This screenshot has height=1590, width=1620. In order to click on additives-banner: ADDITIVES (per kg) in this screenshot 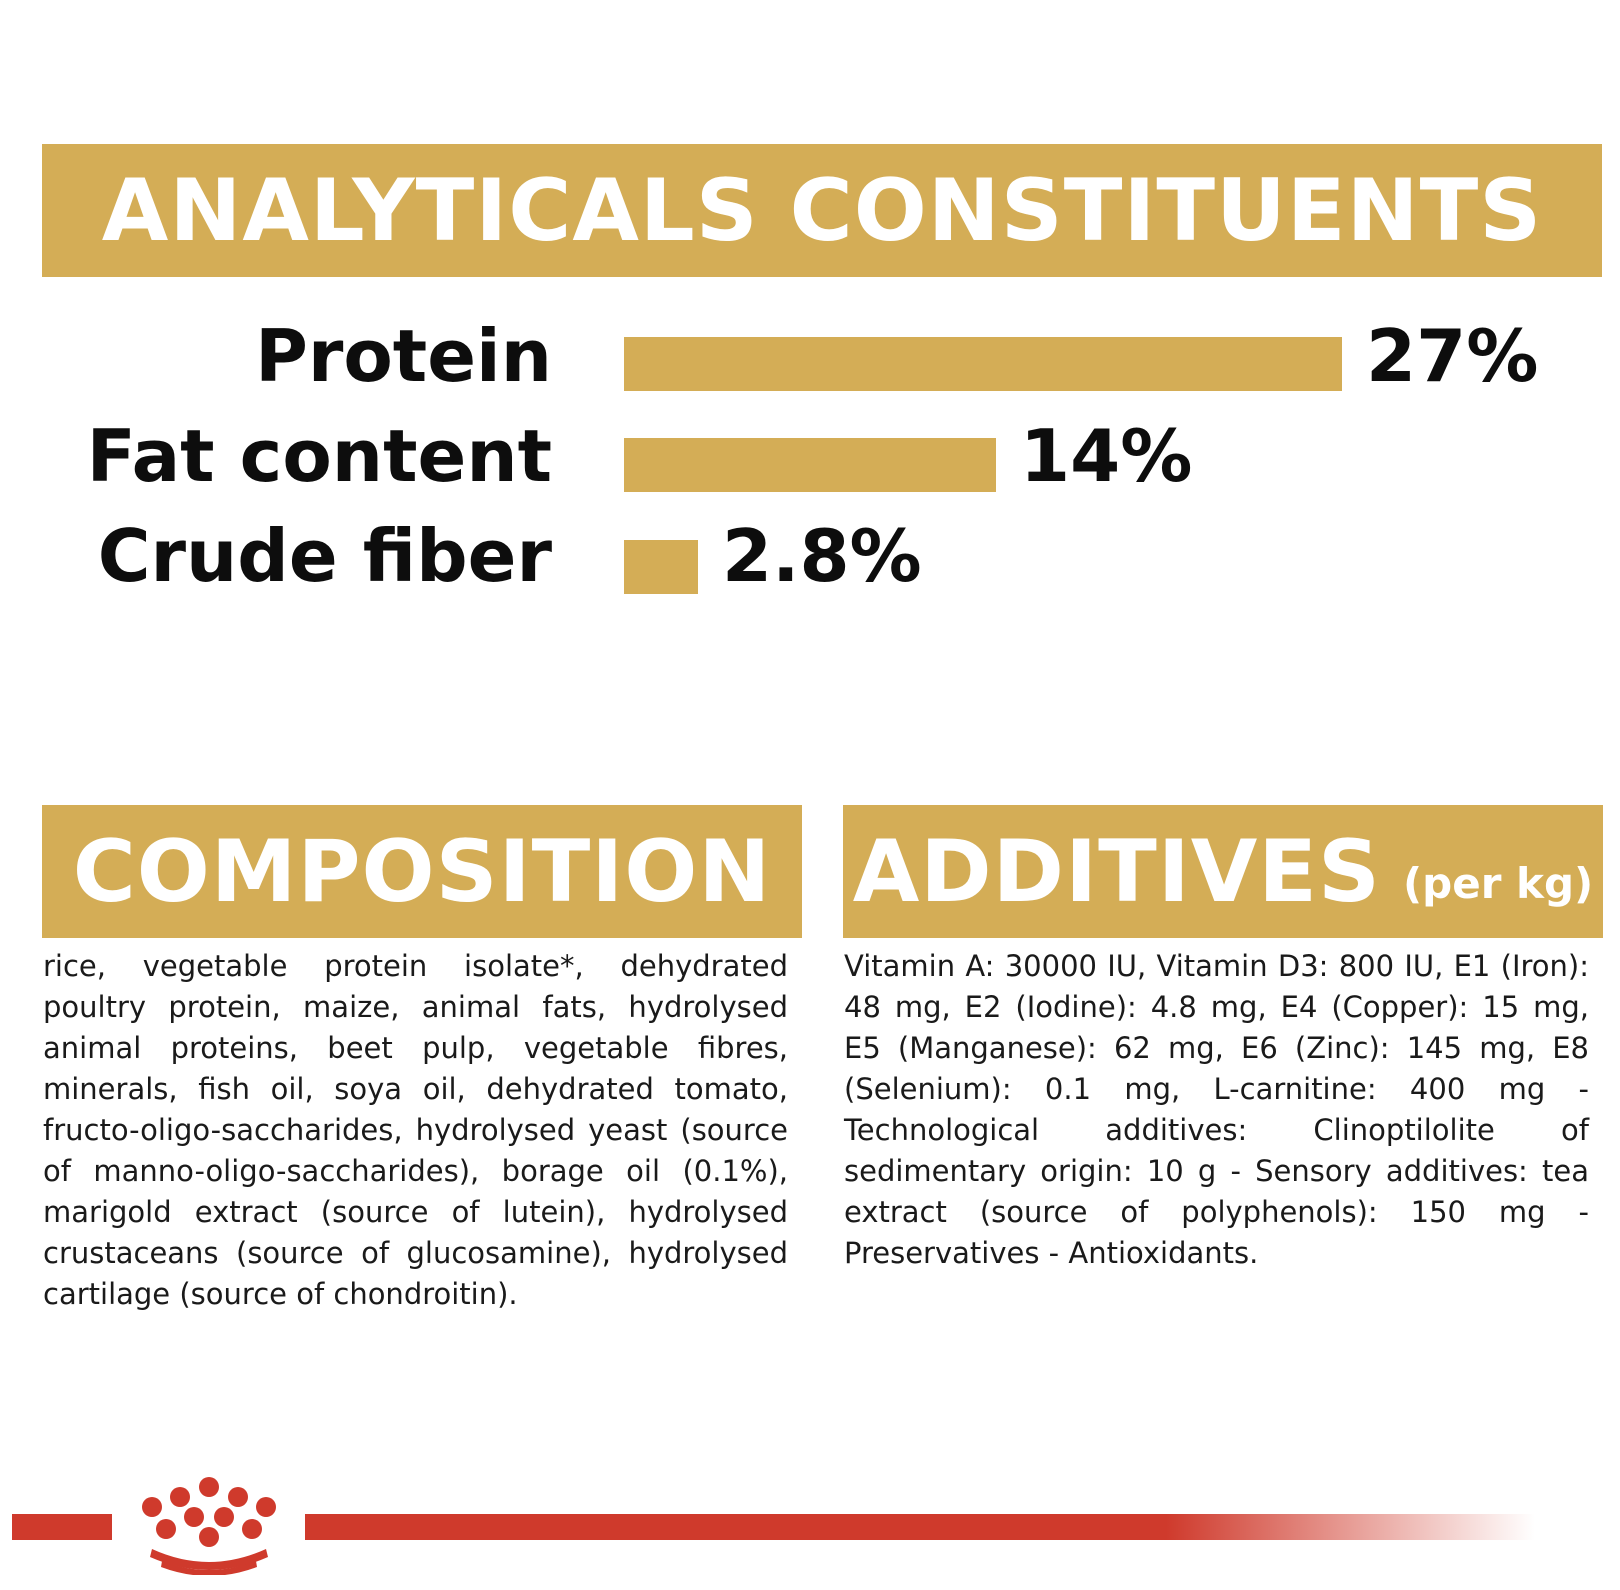, I will do `click(1223, 871)`.